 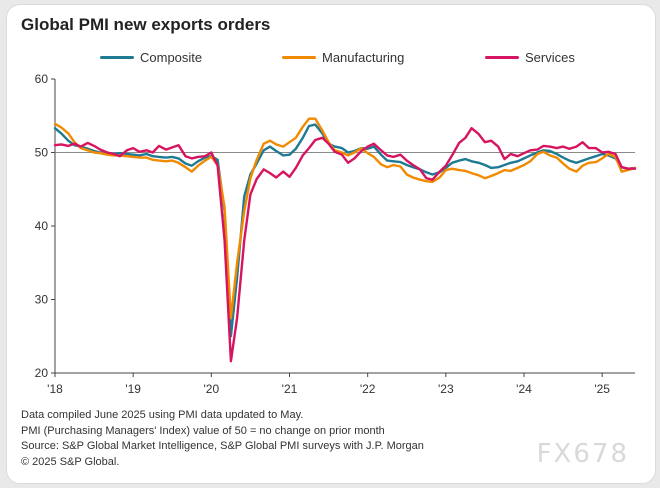 I want to click on chart-legend: Composite Manufacturing Services, so click(x=331, y=60).